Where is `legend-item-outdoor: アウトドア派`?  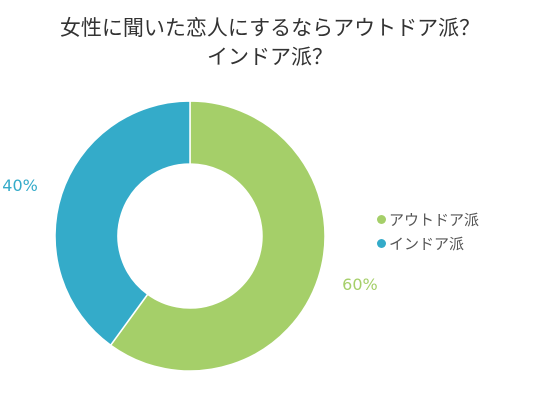 legend-item-outdoor: アウトドア派 is located at coordinates (428, 219).